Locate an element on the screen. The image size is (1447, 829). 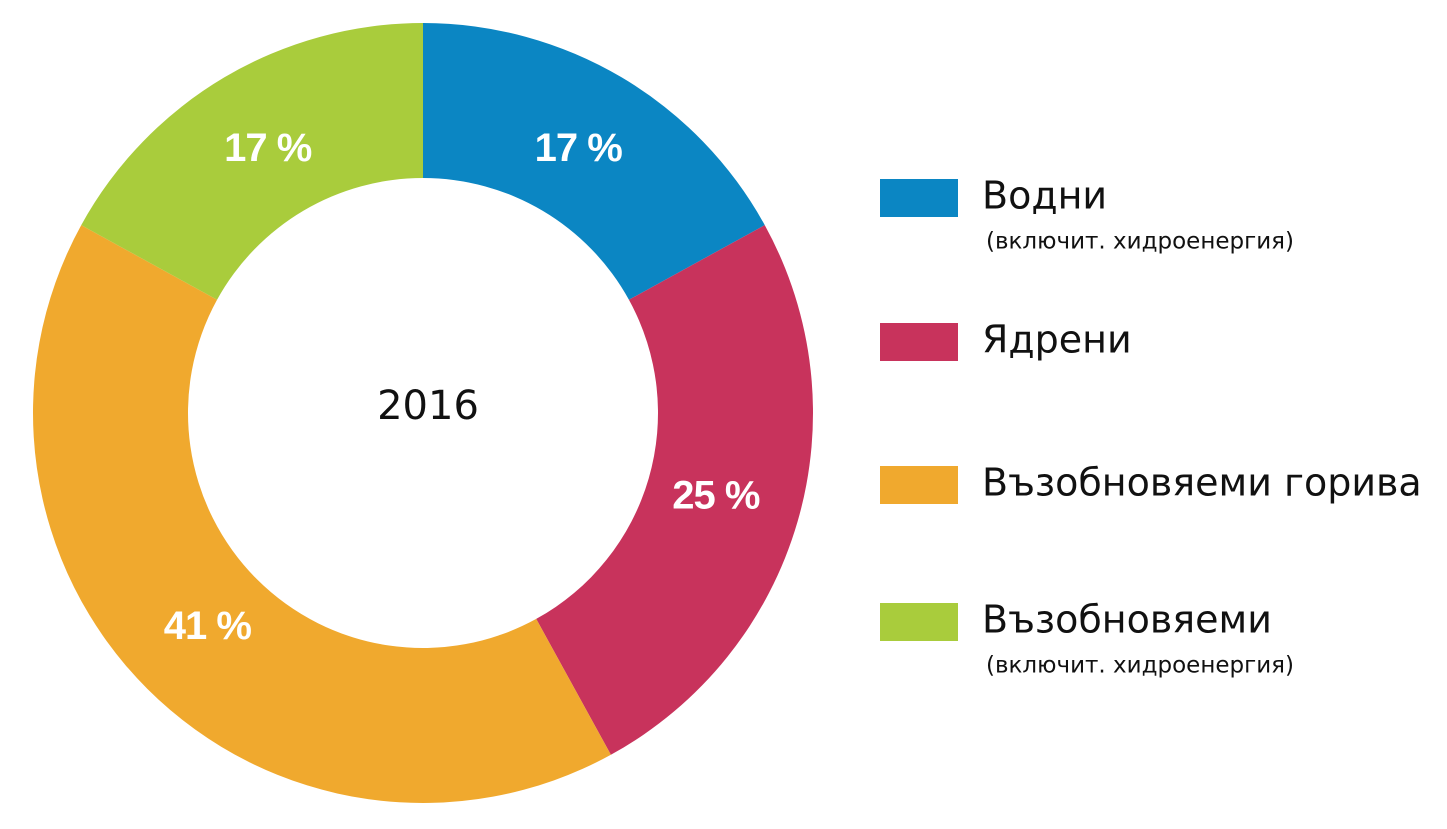
legend-label: Ядрени is located at coordinates (1057, 340).